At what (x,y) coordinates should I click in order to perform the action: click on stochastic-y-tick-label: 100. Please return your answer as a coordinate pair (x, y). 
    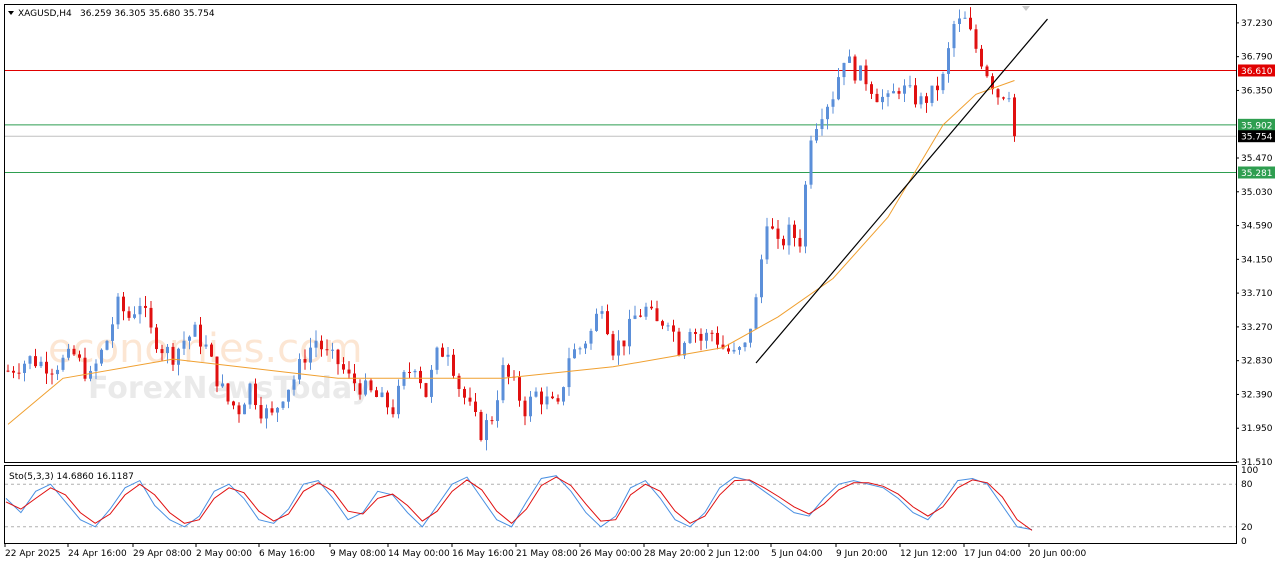
    Looking at the image, I should click on (1249, 471).